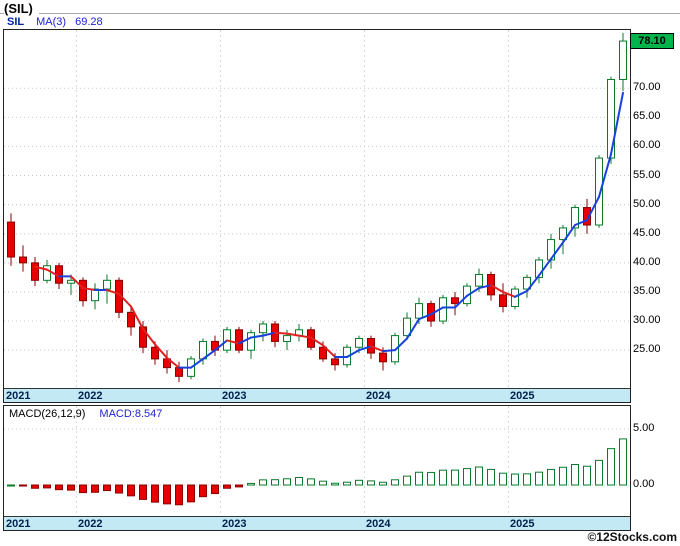 Image resolution: width=680 pixels, height=546 pixels. What do you see at coordinates (340, 13) in the screenshot?
I see `title-divider` at bounding box center [340, 13].